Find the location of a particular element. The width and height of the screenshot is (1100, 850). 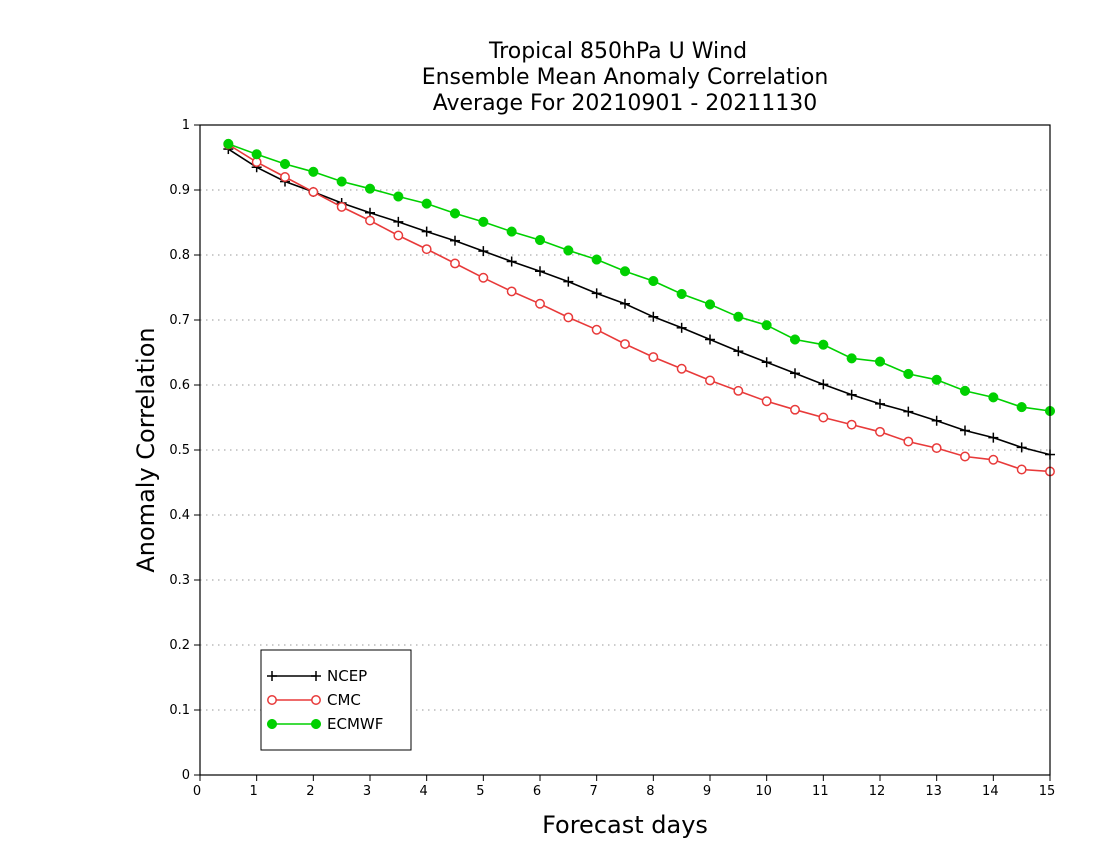

y-tick-label: 1 is located at coordinates (186, 125).